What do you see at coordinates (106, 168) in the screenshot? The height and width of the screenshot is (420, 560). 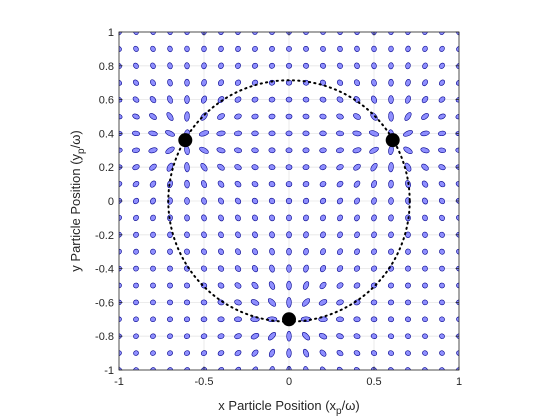 I see `y-tick-label: 0.2` at bounding box center [106, 168].